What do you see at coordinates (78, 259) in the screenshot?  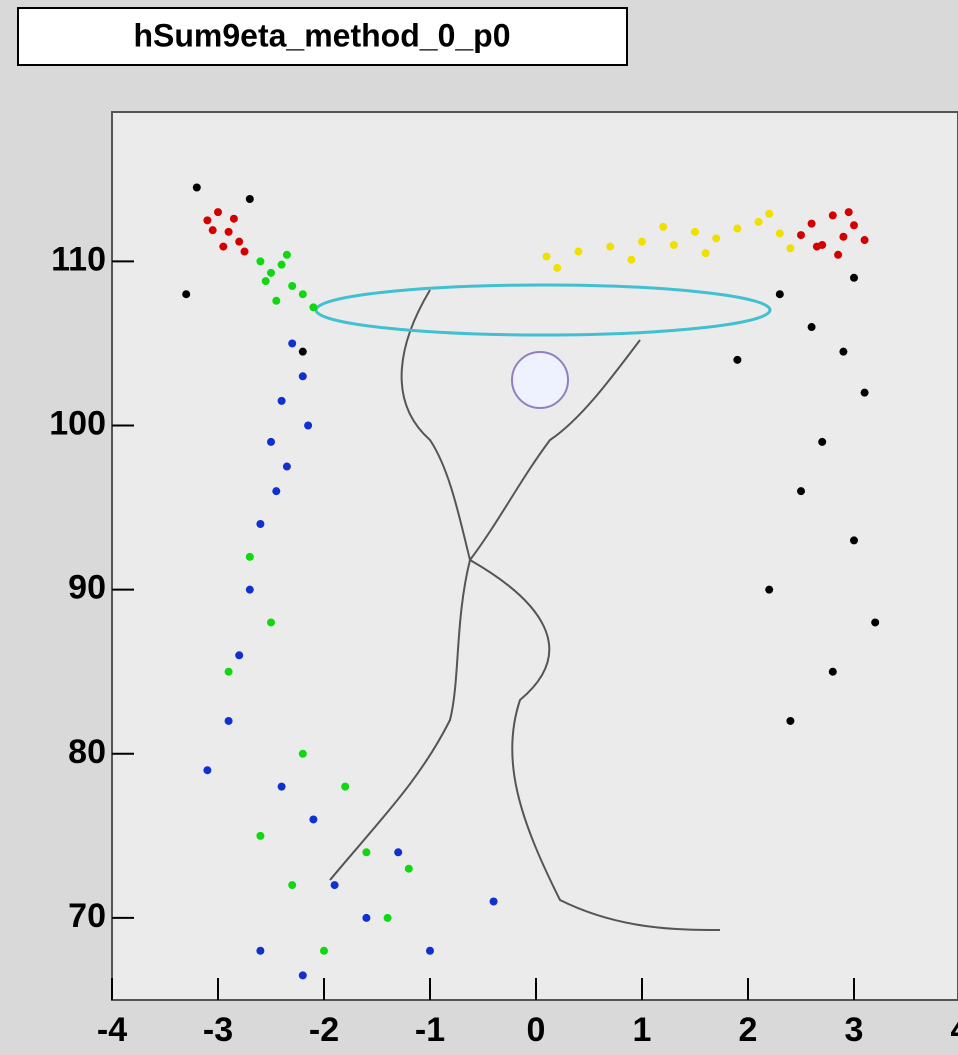 I see `y-tick-label: 110` at bounding box center [78, 259].